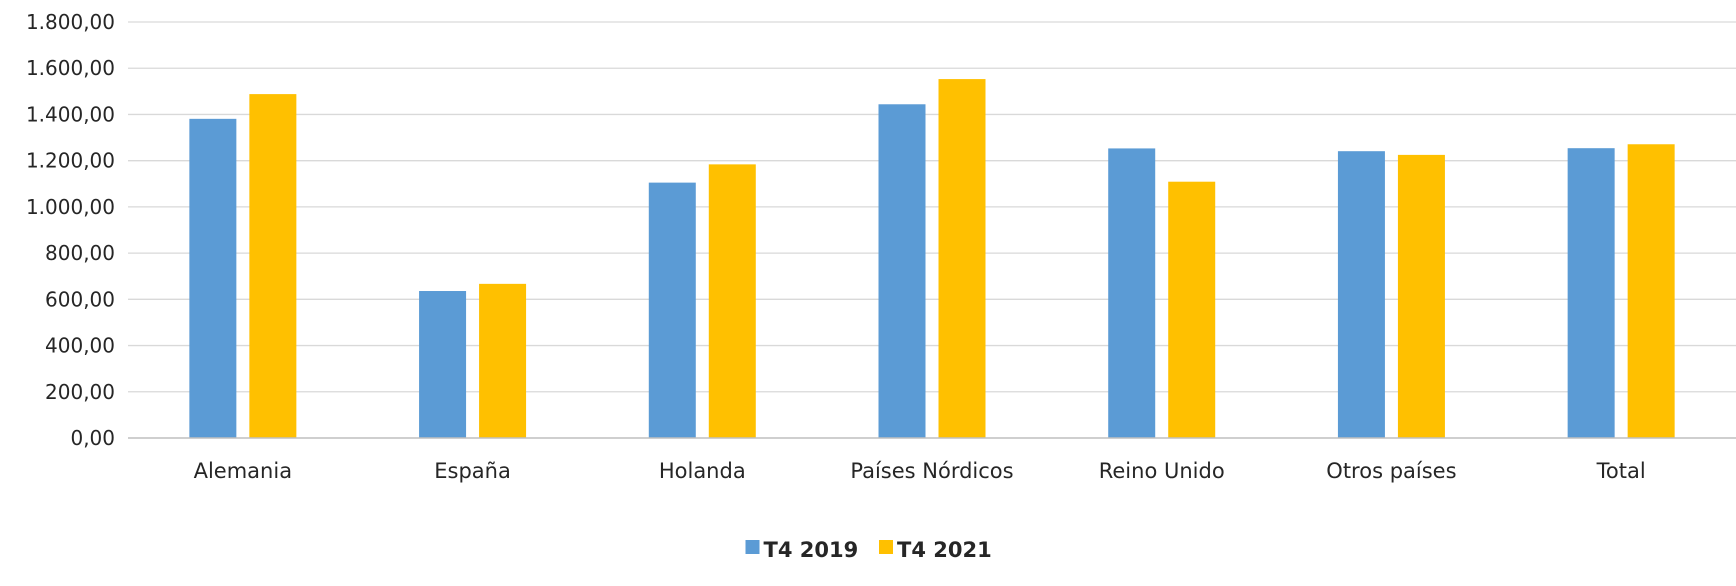 The width and height of the screenshot is (1736, 586). I want to click on legend: T4 2019 T4 2021, so click(868, 550).